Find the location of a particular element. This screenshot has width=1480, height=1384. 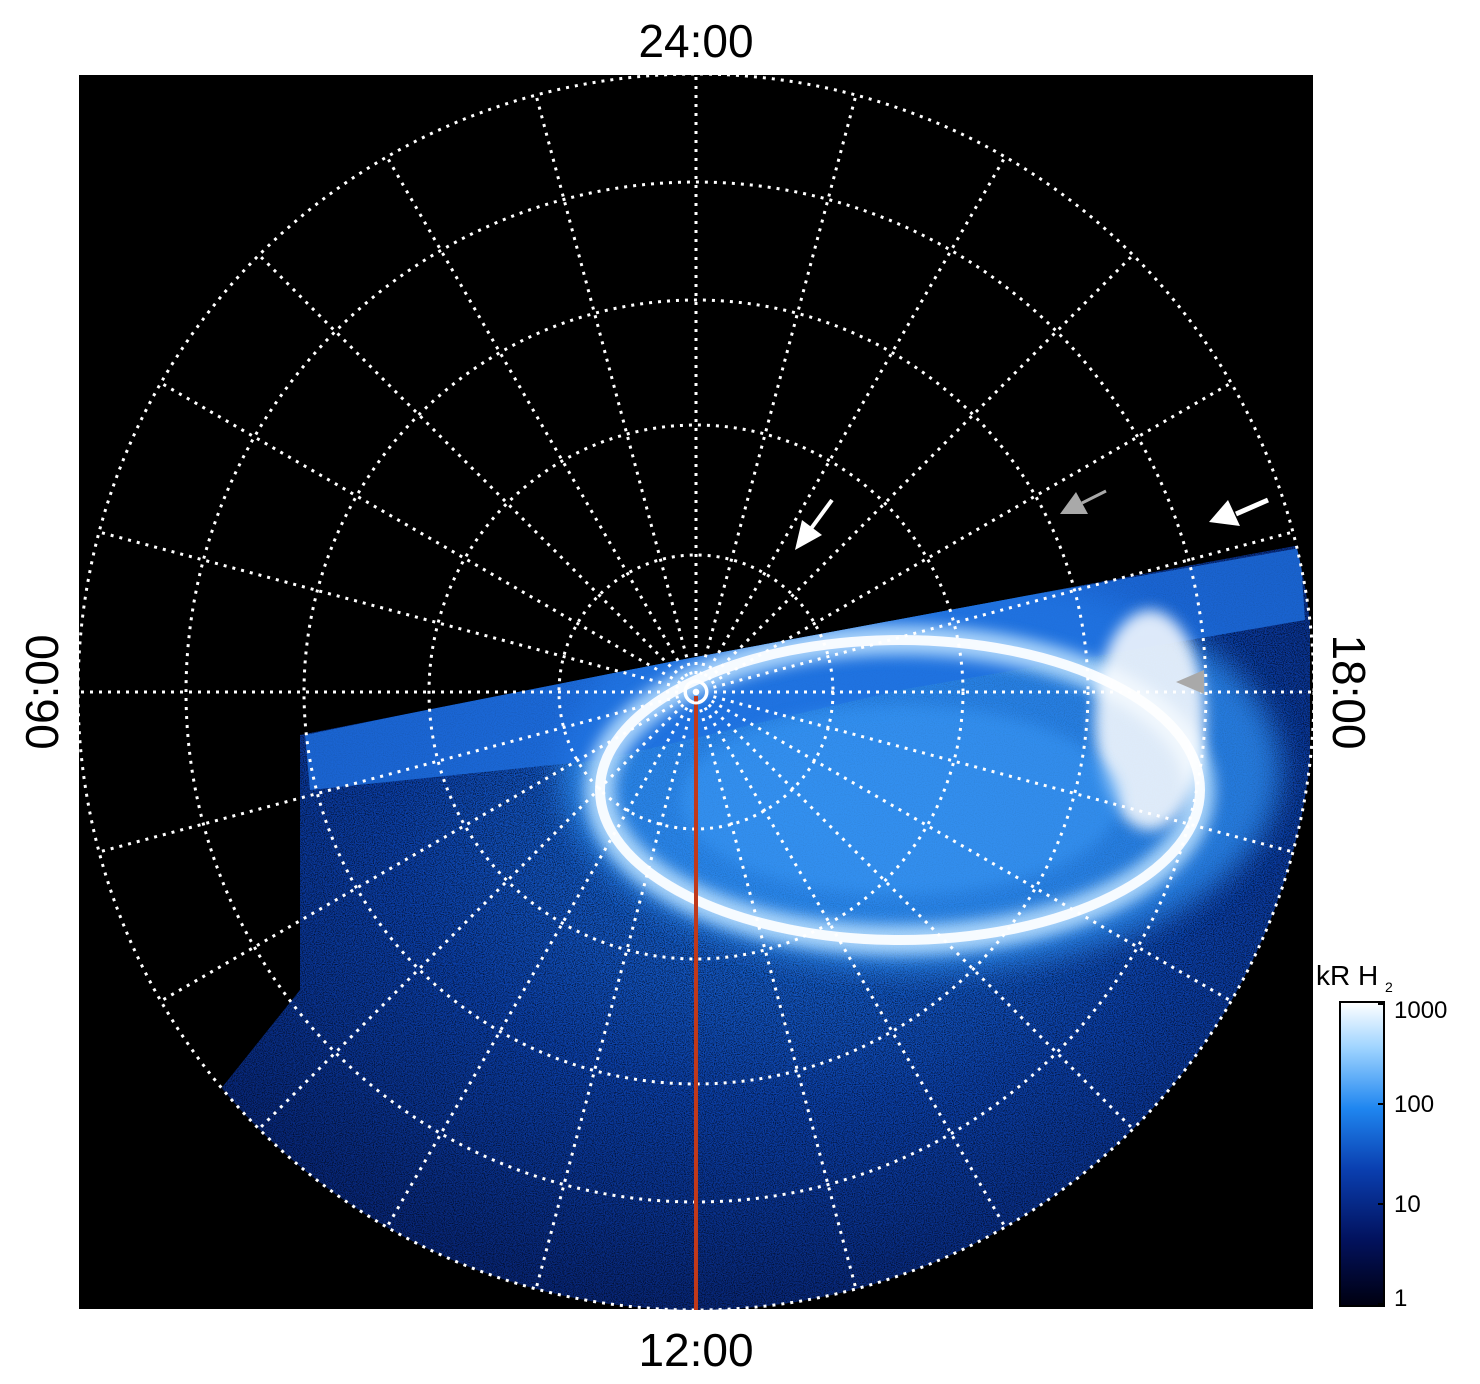

pole-marker is located at coordinates (696, 692).